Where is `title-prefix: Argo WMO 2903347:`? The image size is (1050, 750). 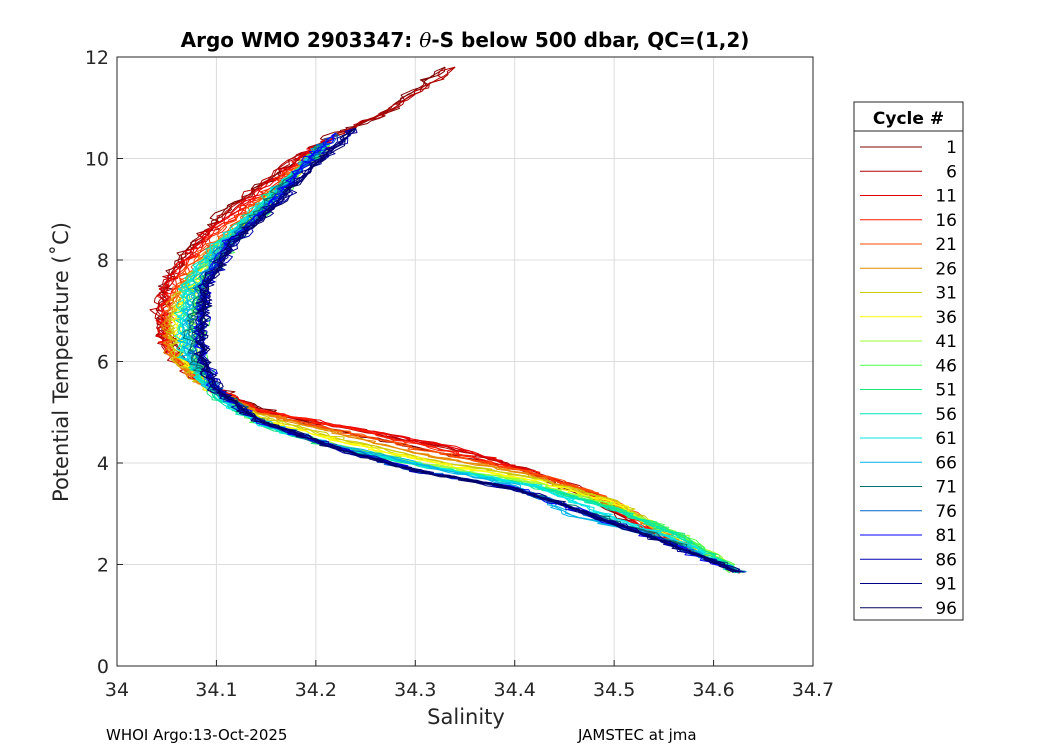
title-prefix: Argo WMO 2903347: is located at coordinates (300, 40).